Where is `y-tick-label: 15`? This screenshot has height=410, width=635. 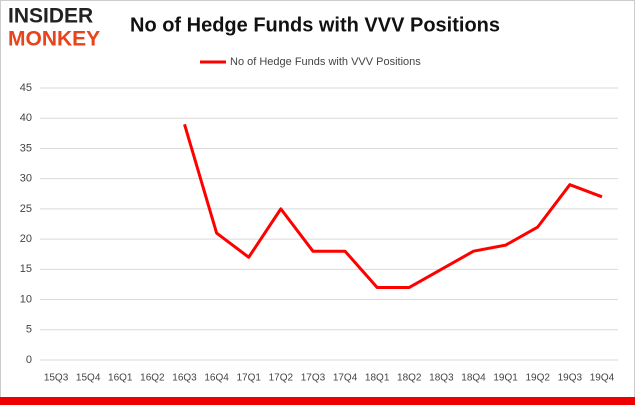
y-tick-label: 15 is located at coordinates (26, 269).